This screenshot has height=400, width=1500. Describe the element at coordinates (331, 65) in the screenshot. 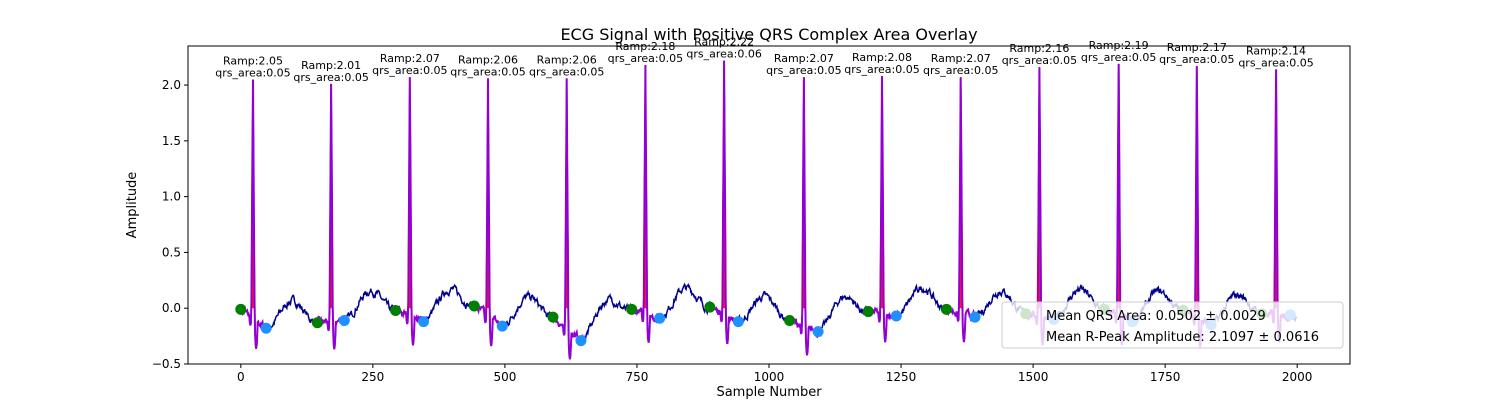

I see `r-peak-amplitude-label: Ramp:2.01` at that location.